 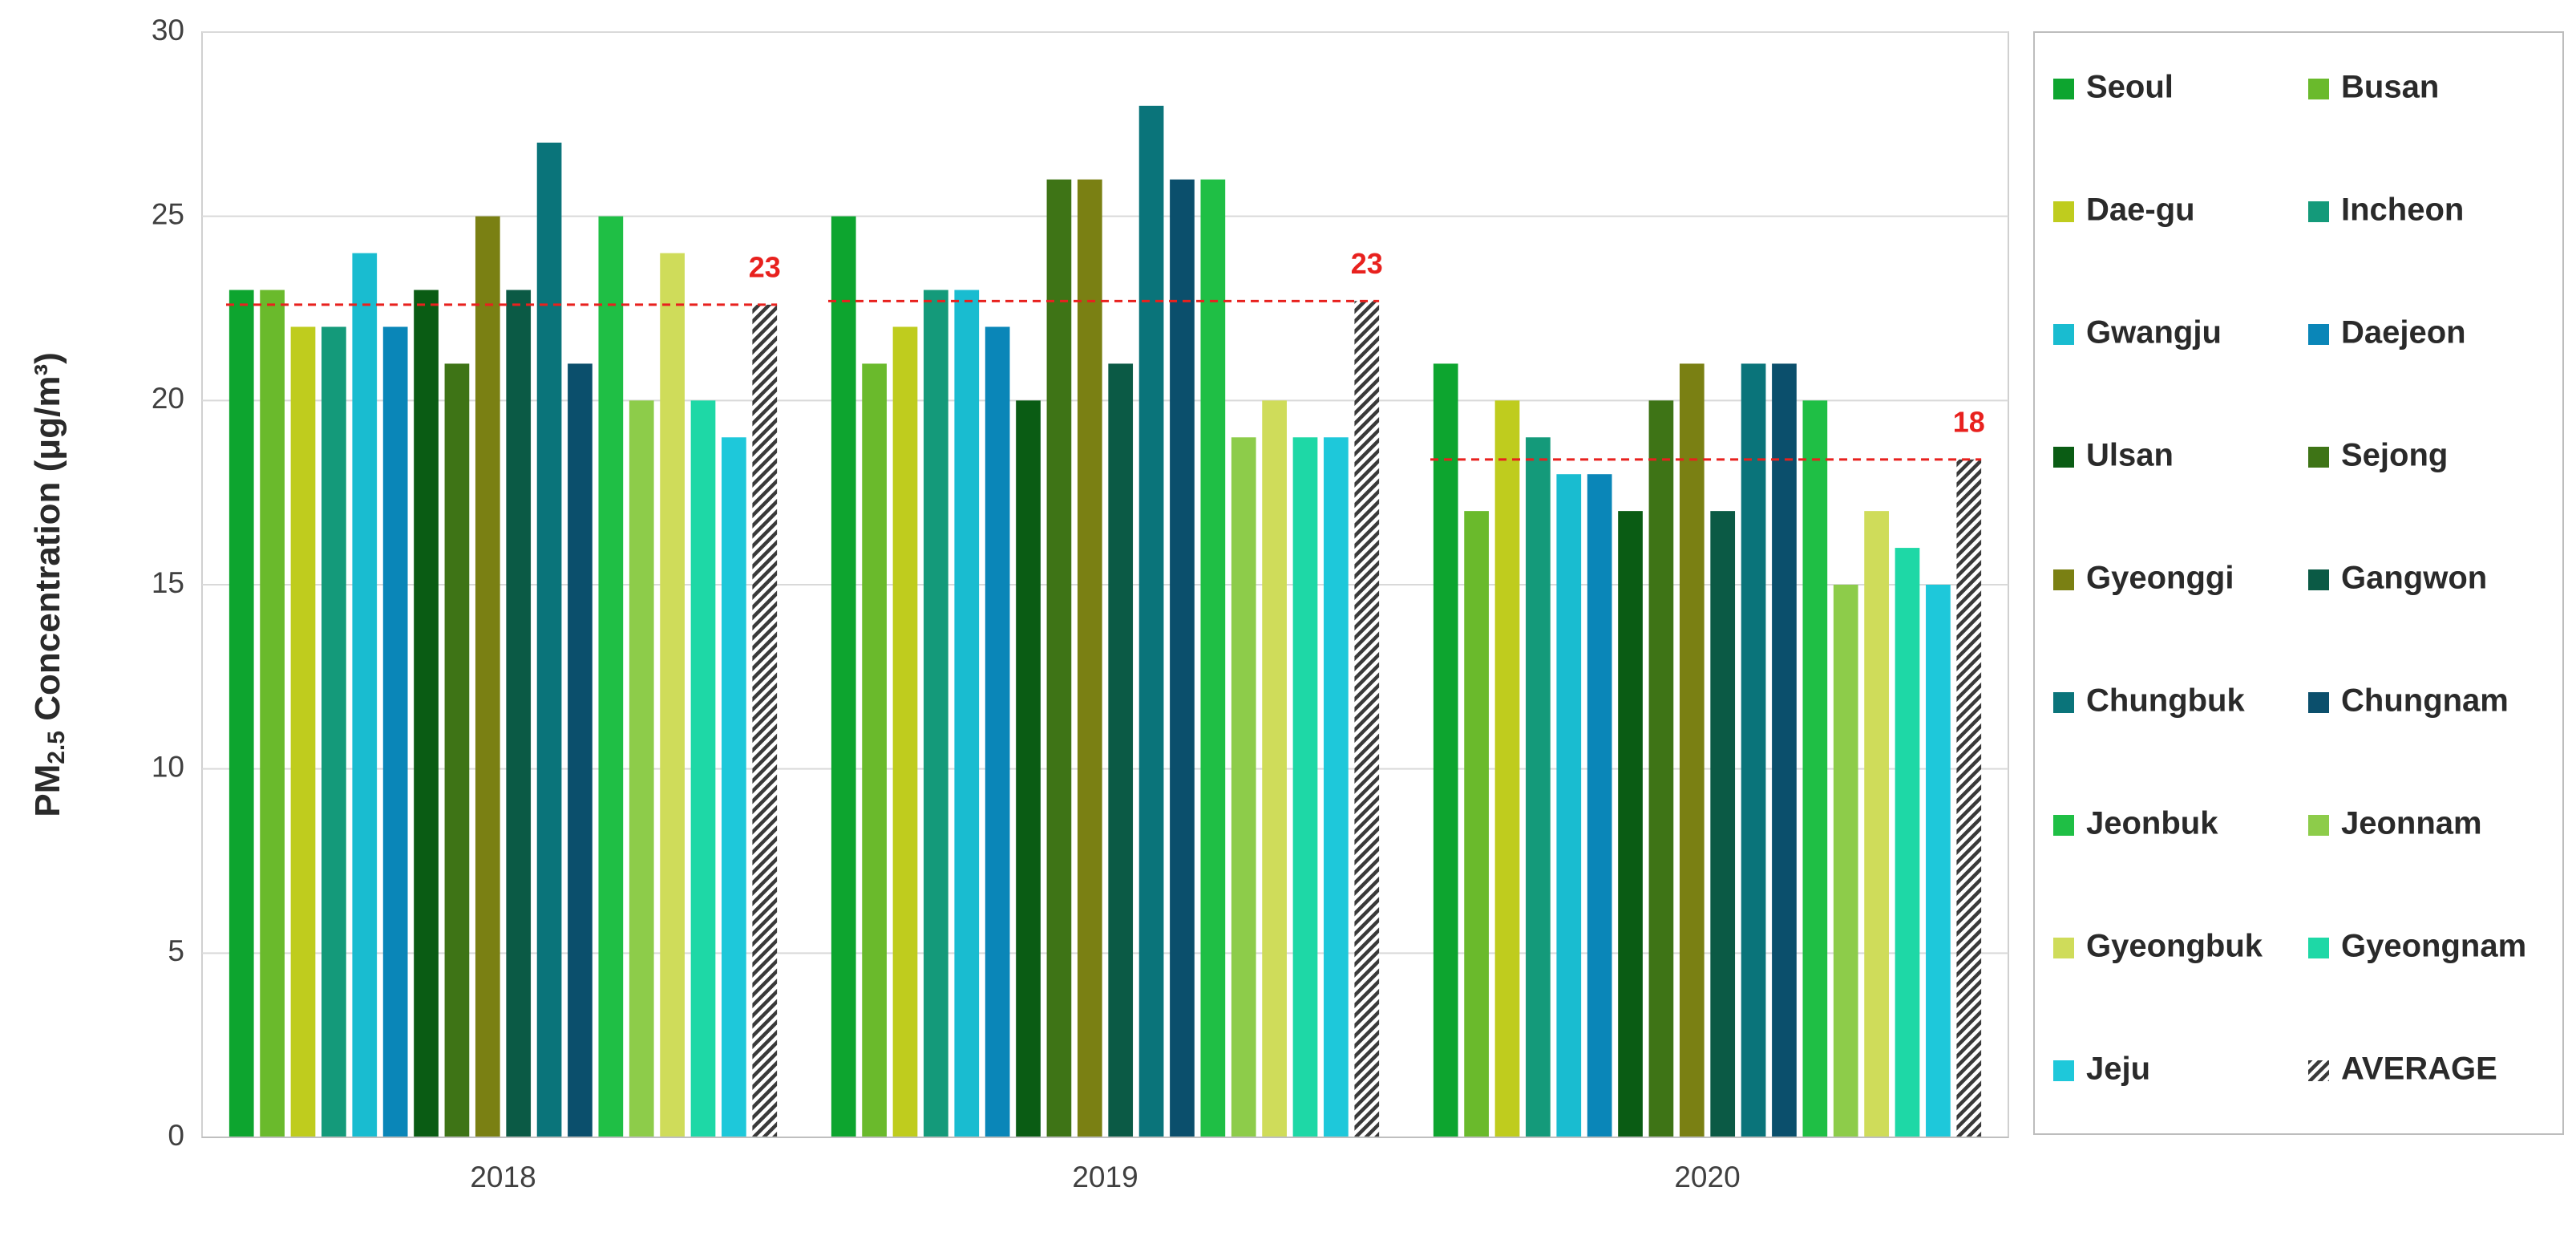 I want to click on y-tick-label: 15, so click(x=168, y=582).